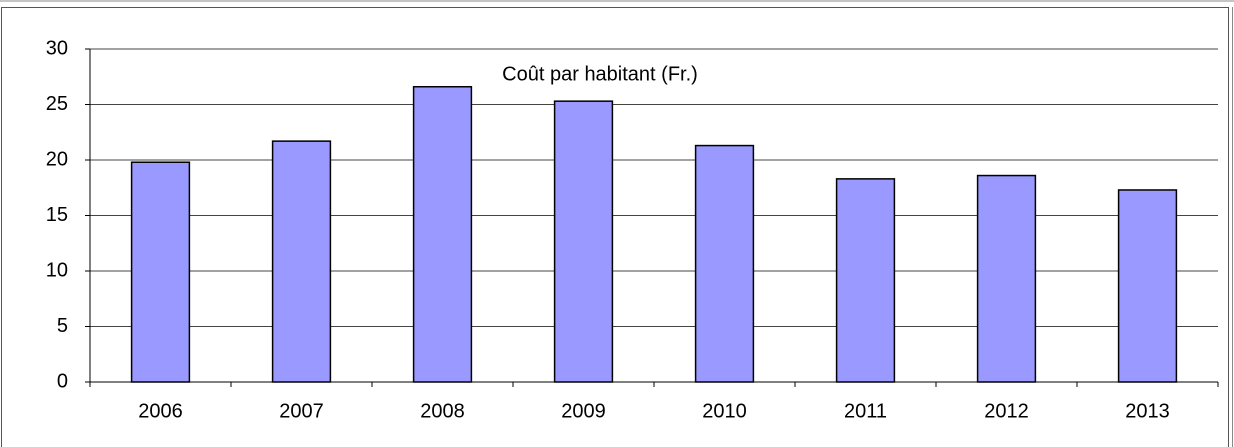 This screenshot has height=447, width=1234. What do you see at coordinates (865, 411) in the screenshot?
I see `x-tick-label: 2011` at bounding box center [865, 411].